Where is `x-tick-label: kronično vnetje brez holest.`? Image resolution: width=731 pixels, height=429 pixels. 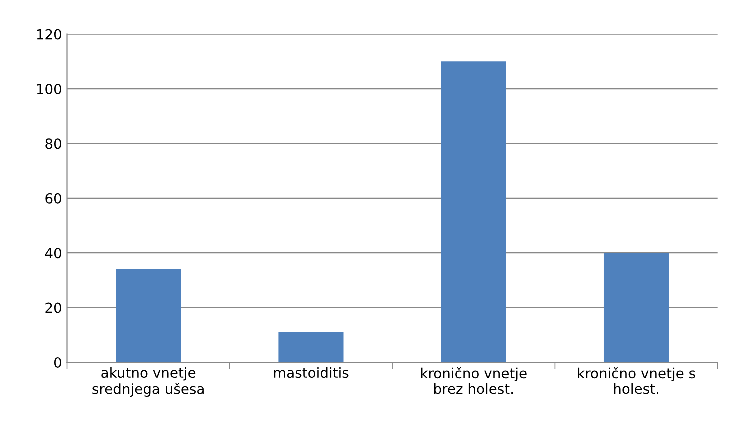
x-tick-label: kronično vnetje brez holest. is located at coordinates (474, 380).